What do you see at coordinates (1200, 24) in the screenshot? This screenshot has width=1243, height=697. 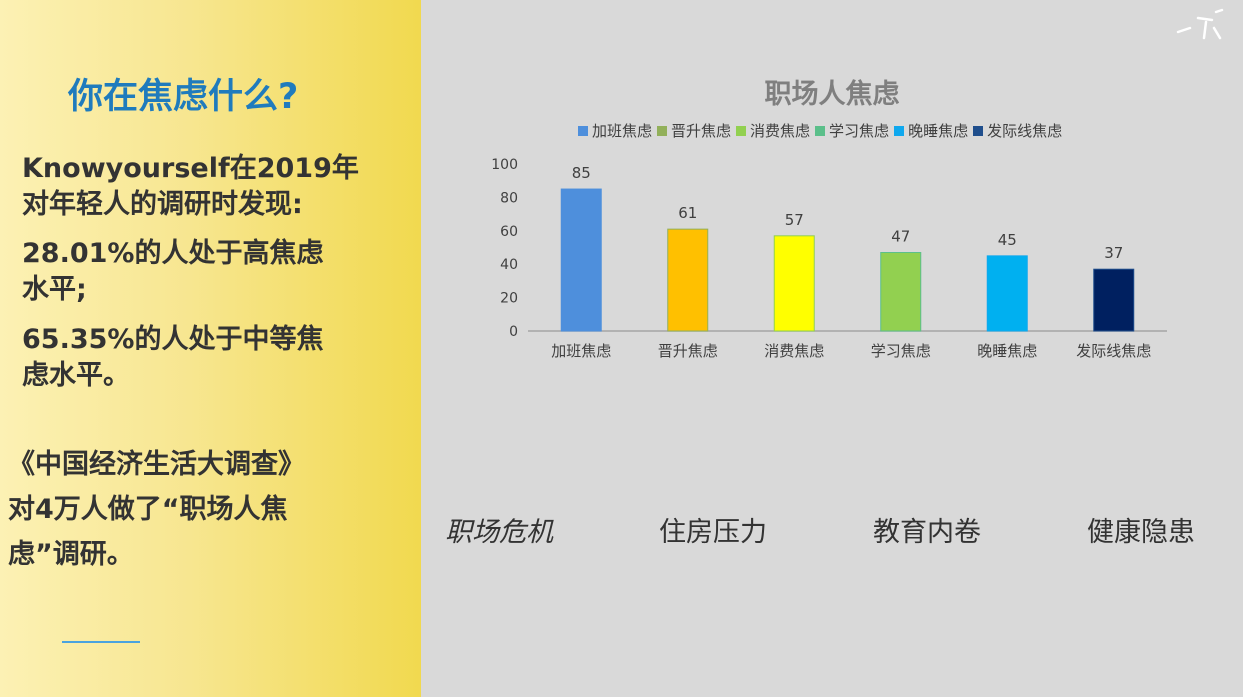 I see `sparkle-icon` at bounding box center [1200, 24].